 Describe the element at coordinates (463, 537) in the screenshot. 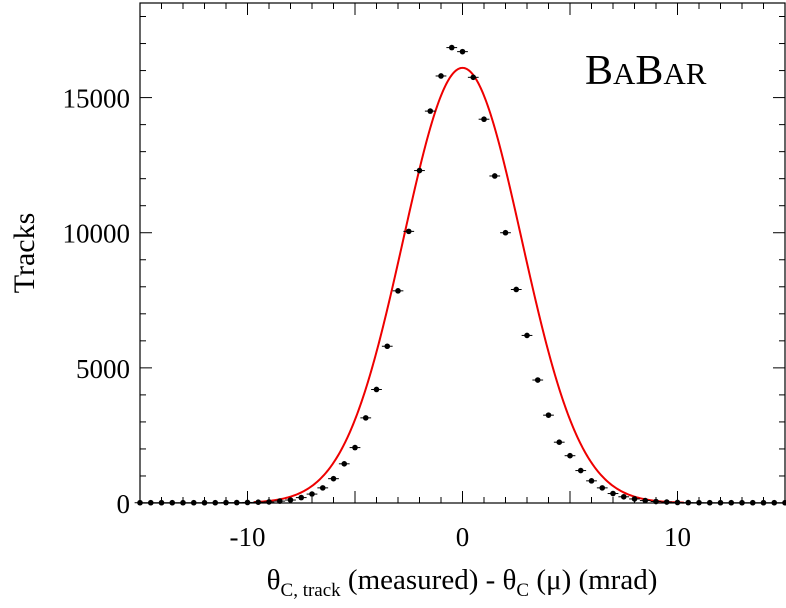

I see `x-tick-label: 0` at that location.